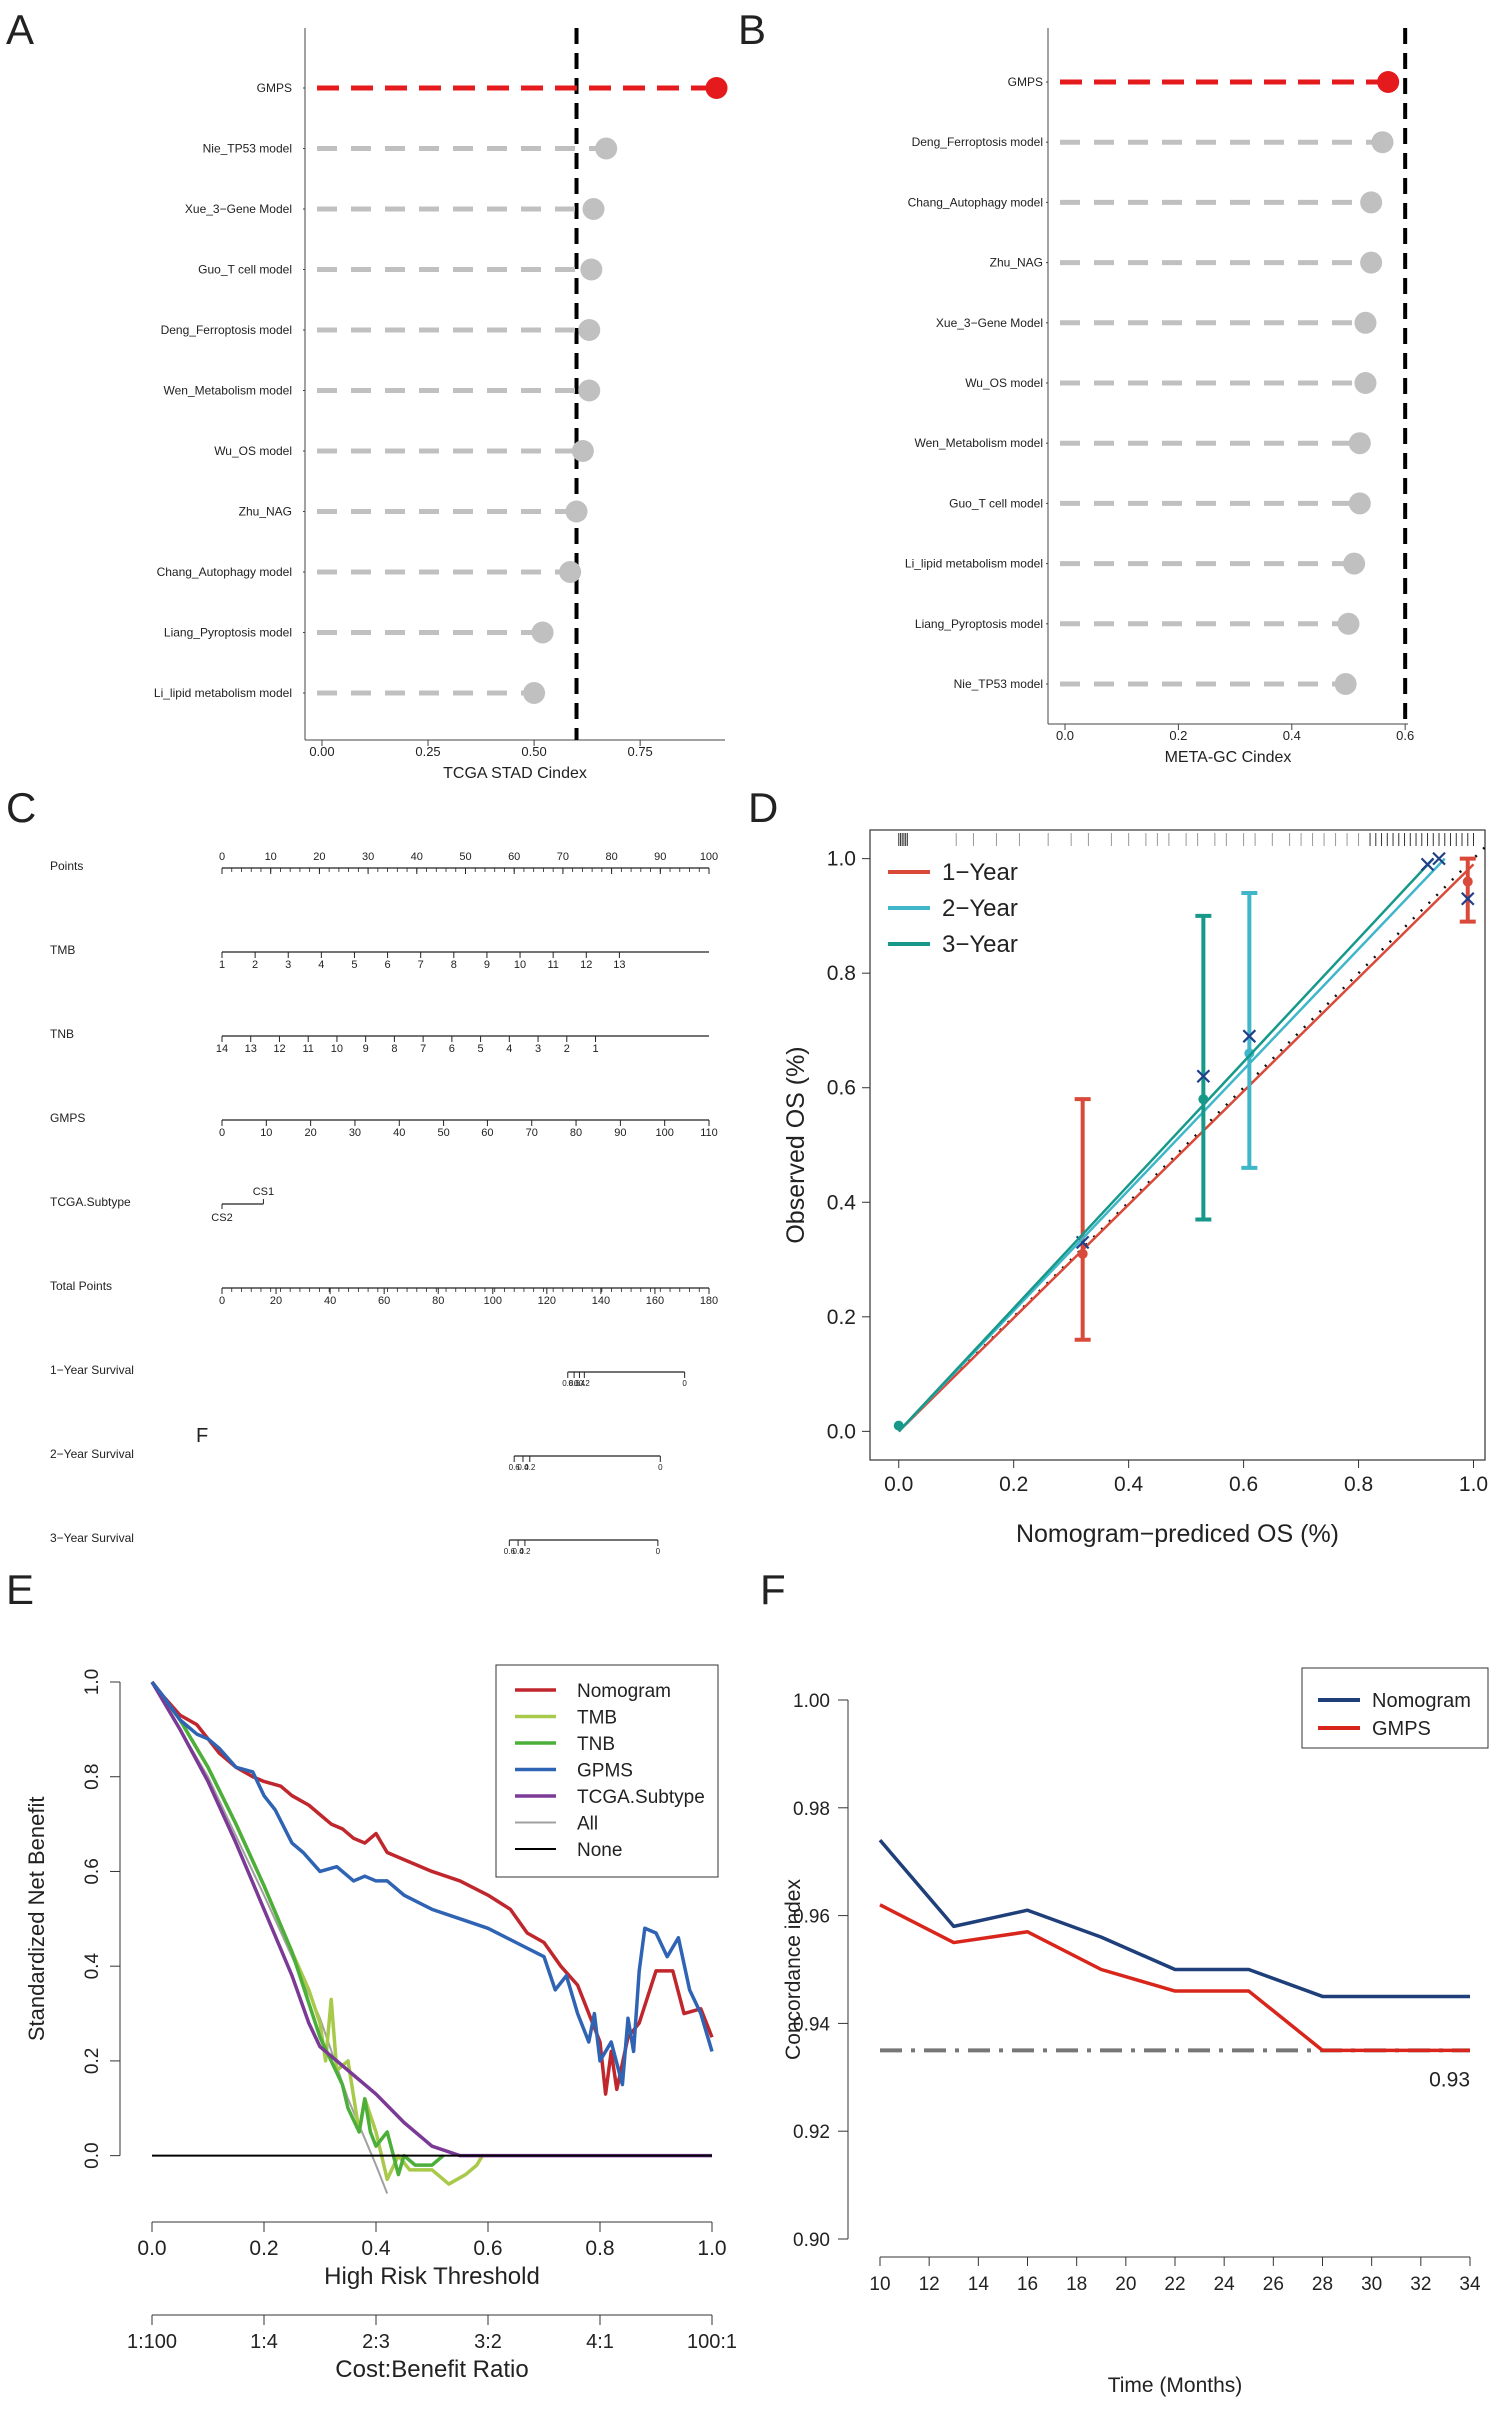 The height and width of the screenshot is (2411, 1499). I want to click on nomogram-tick-label: 1, so click(595, 1049).